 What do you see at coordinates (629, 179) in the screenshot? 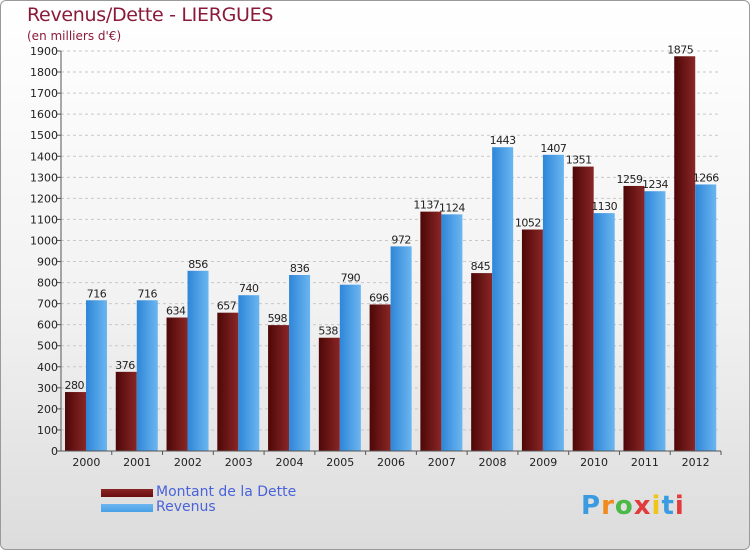
I see `value-label-dette-2011: 1259` at bounding box center [629, 179].